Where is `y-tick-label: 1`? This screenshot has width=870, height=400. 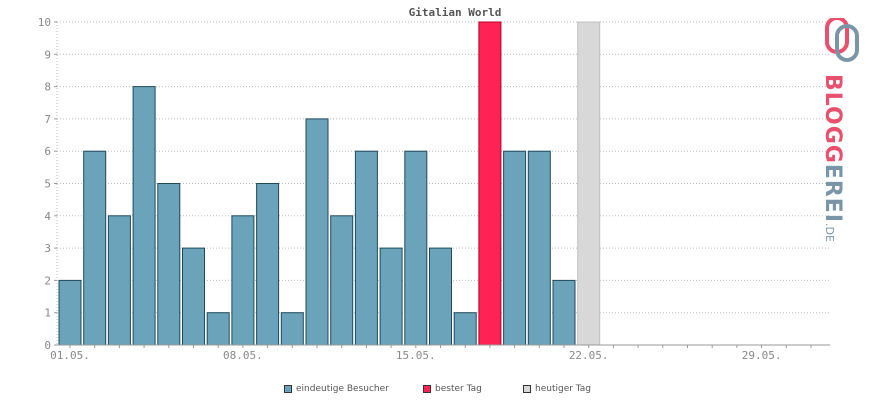 y-tick-label: 1 is located at coordinates (47, 313).